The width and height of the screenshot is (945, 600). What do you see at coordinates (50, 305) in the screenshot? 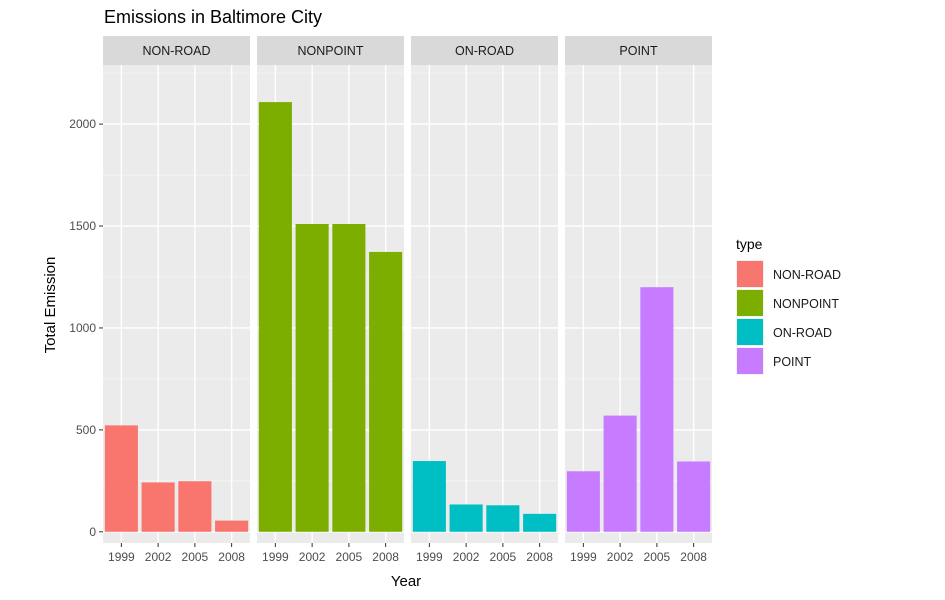
I see `y-axis-label: Total Emission` at bounding box center [50, 305].